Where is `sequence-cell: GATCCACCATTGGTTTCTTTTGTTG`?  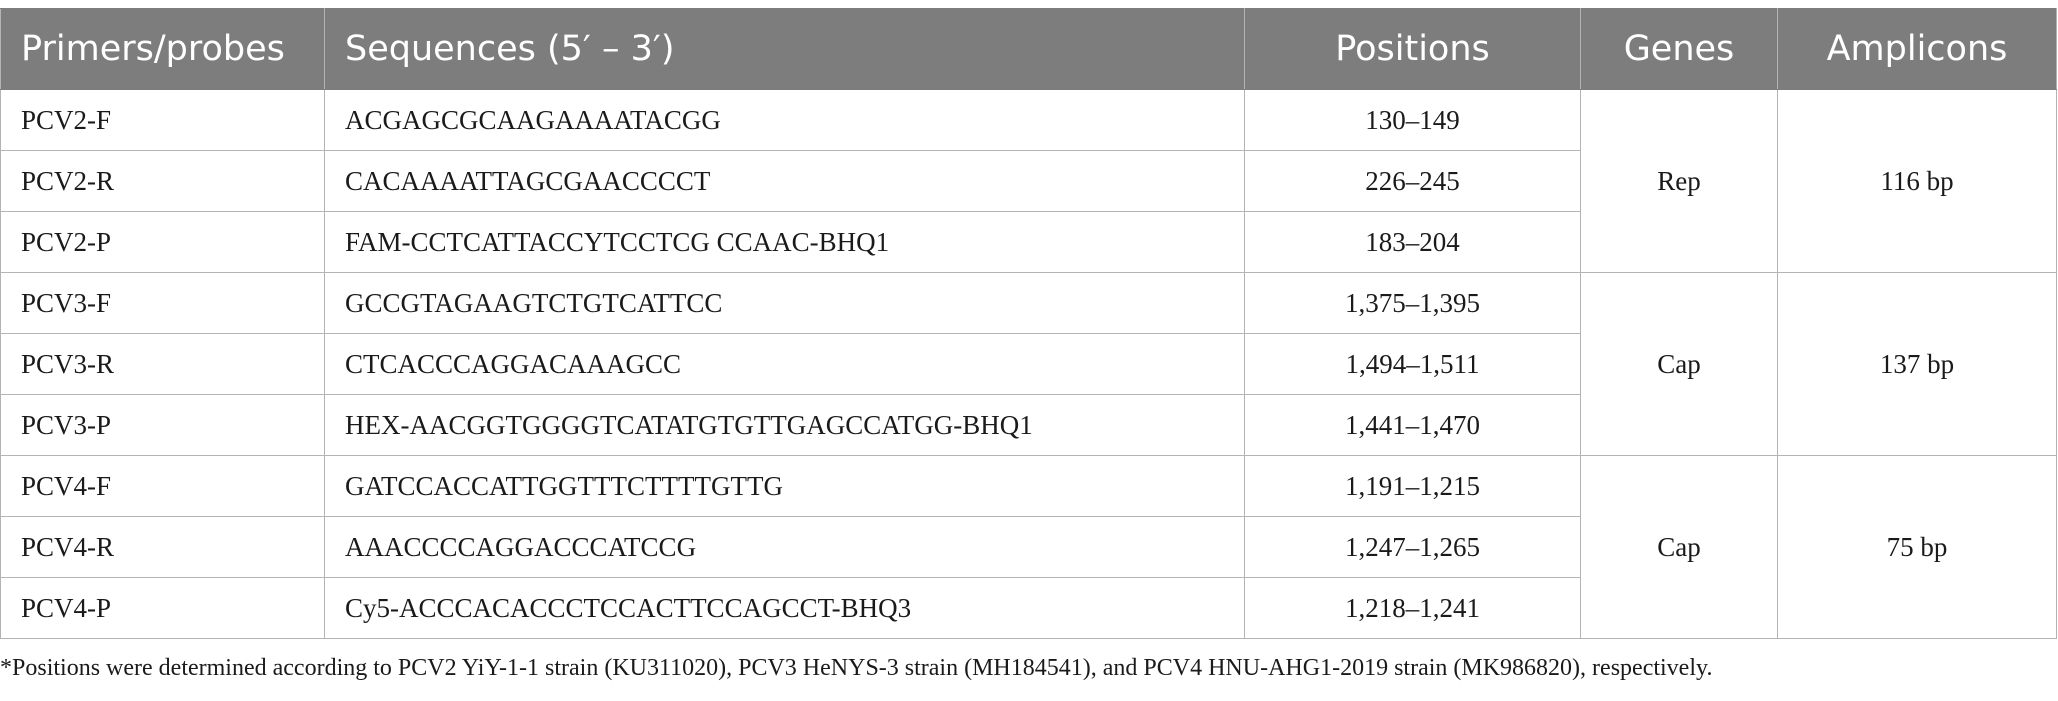 sequence-cell: GATCCACCATTGGTTTCTTTTGTTG is located at coordinates (784, 486).